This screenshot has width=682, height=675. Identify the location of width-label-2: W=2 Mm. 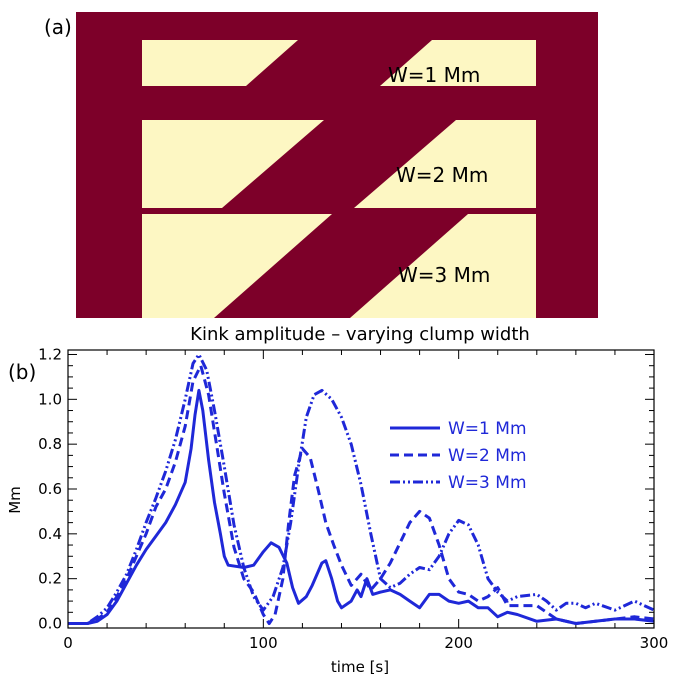
(442, 175).